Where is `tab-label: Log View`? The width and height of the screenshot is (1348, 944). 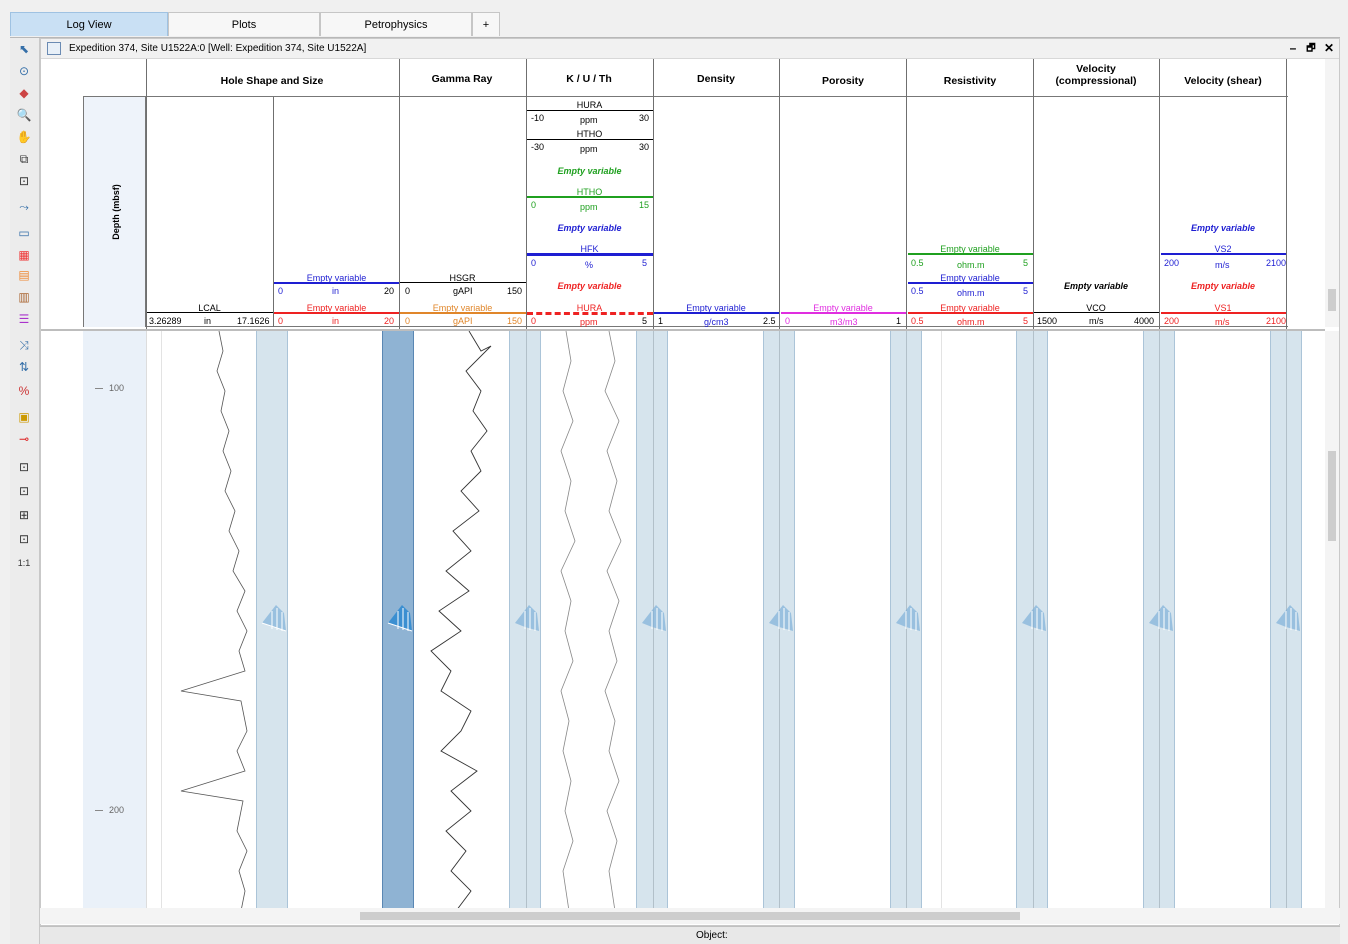
tab-label: Log View is located at coordinates (89, 24).